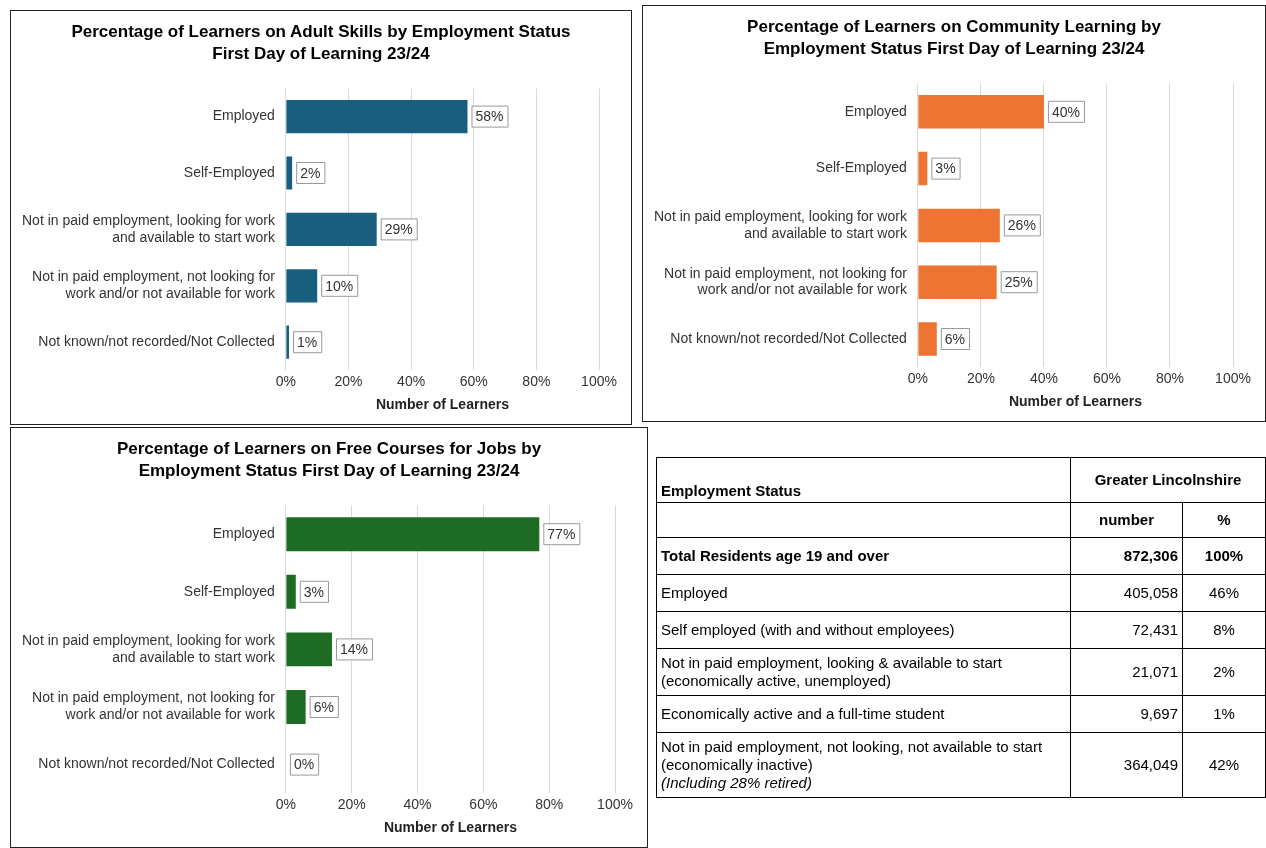 Image resolution: width=1266 pixels, height=848 pixels. I want to click on data-label: 21,071, so click(1126, 672).